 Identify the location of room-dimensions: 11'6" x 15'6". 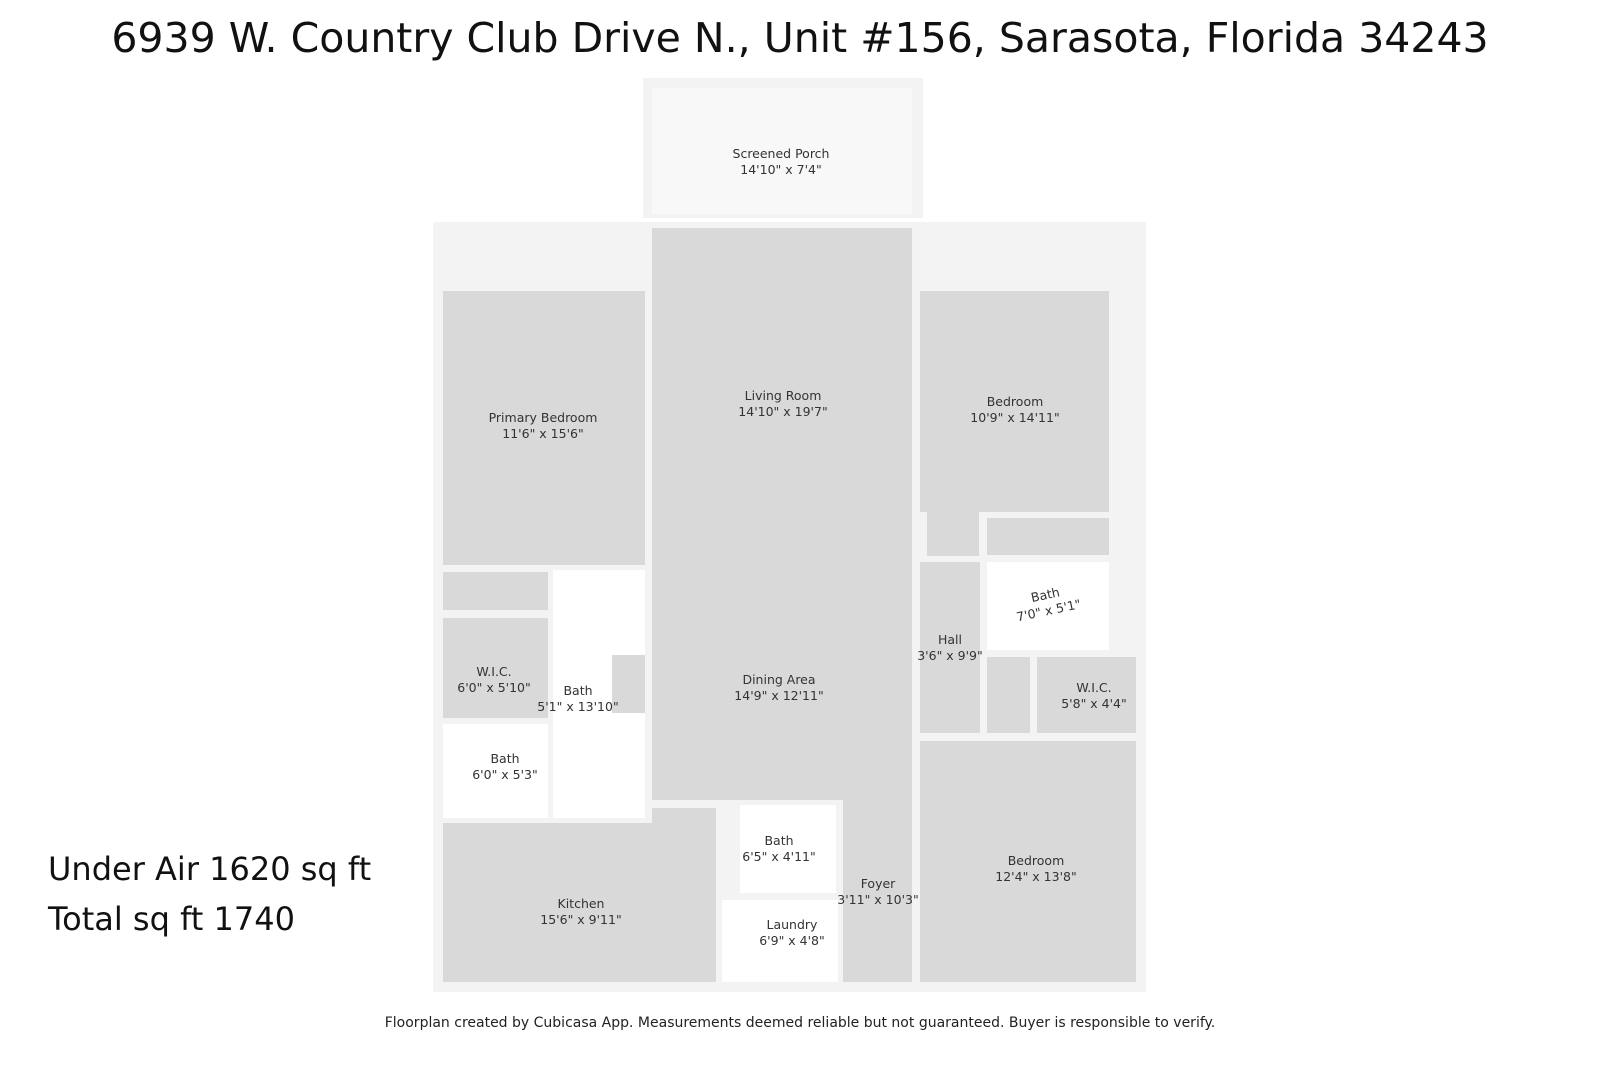
(543, 433).